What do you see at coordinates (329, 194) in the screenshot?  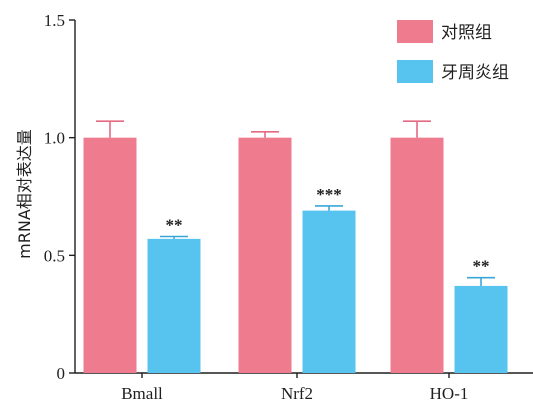 I see `significance-label: ***` at bounding box center [329, 194].